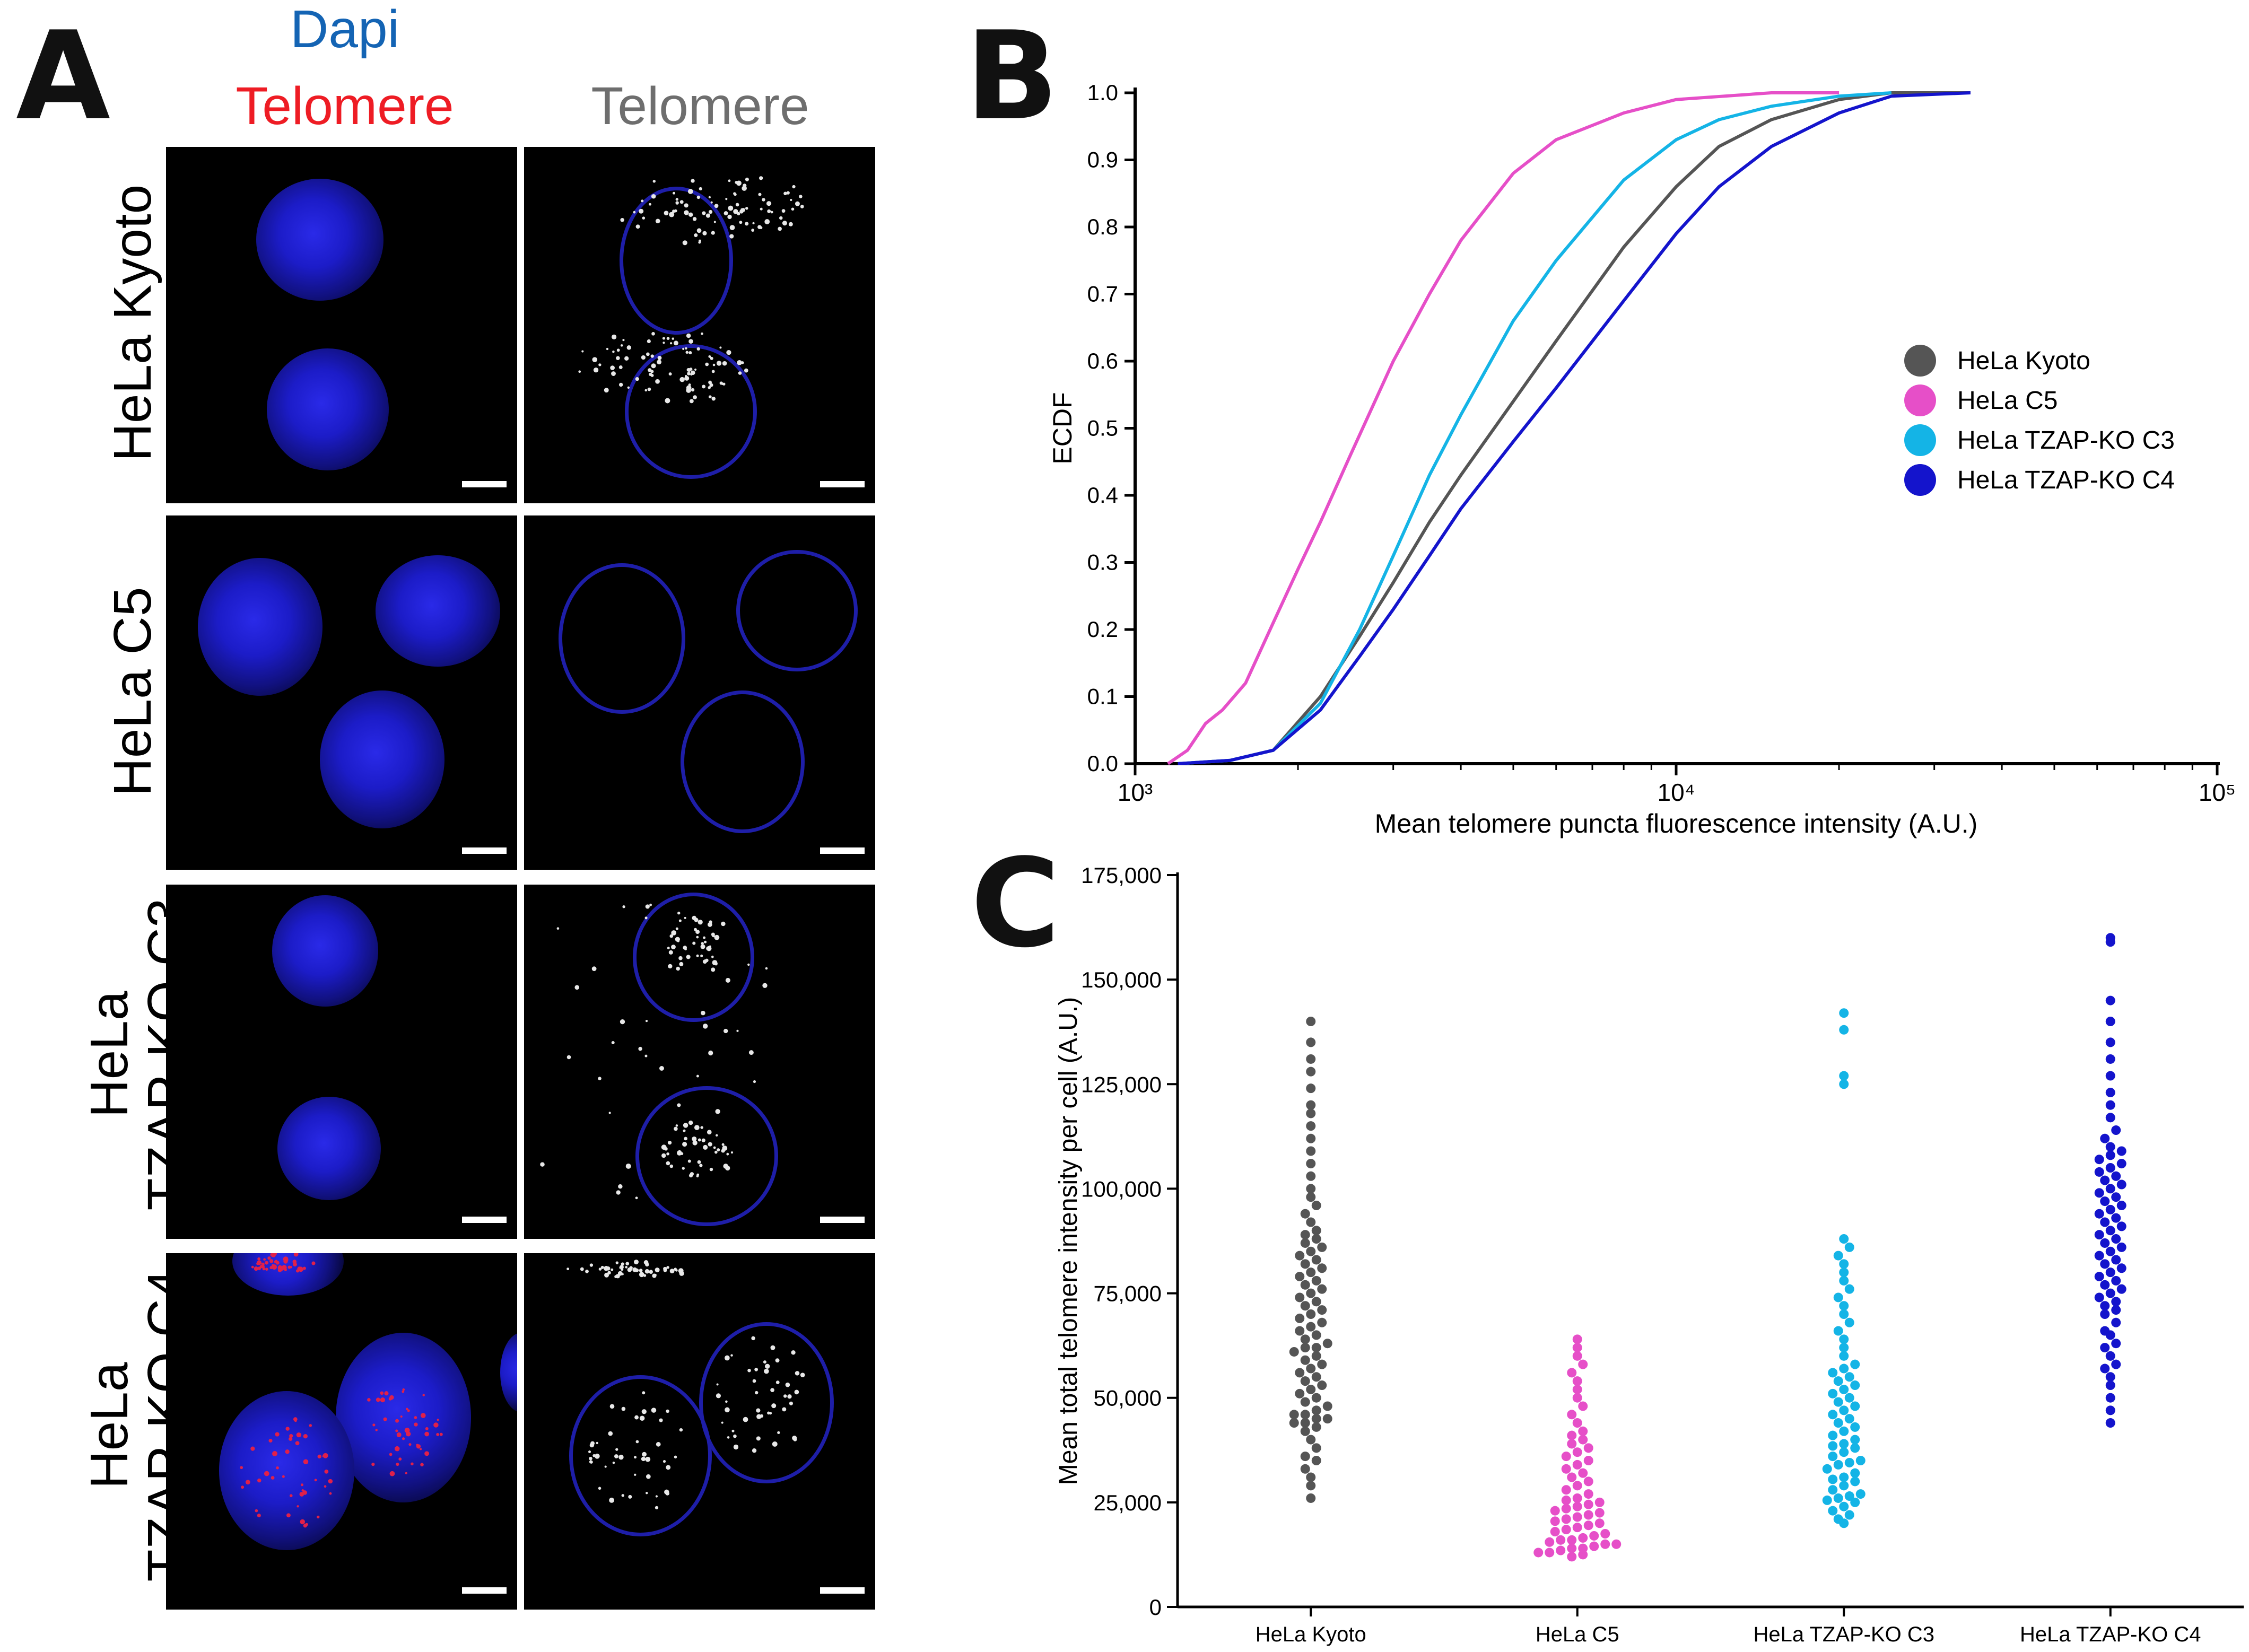 This screenshot has width=2249, height=1652. I want to click on row-label-line1: HeLa, so click(109, 1055).